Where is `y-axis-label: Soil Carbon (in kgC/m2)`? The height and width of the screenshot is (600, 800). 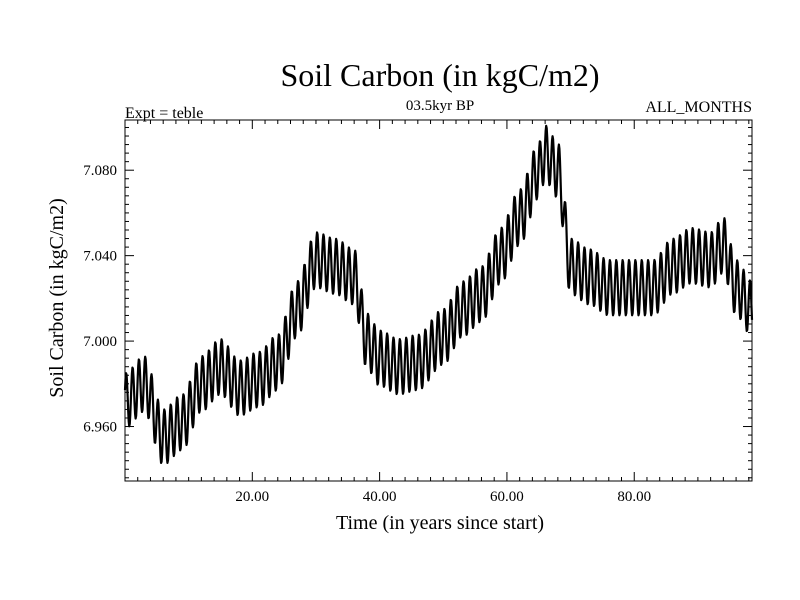
y-axis-label: Soil Carbon (in kgC/m2) is located at coordinates (57, 297).